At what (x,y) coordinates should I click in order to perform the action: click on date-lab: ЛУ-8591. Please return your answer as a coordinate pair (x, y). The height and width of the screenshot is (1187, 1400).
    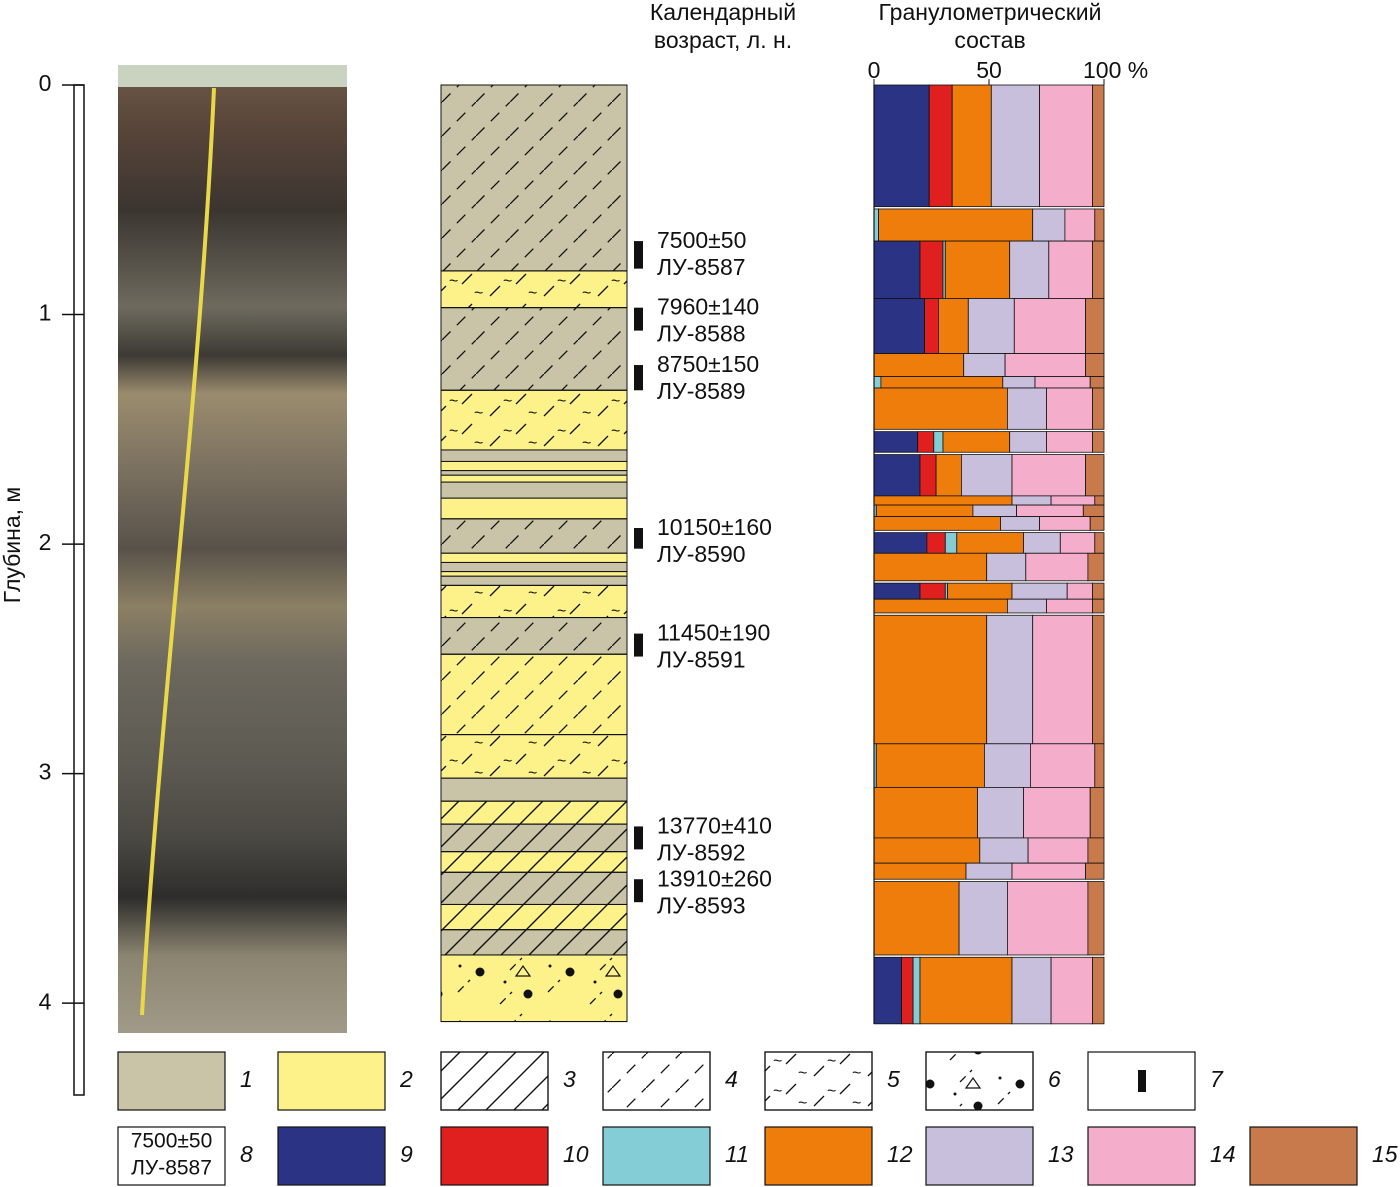
    Looking at the image, I should click on (701, 660).